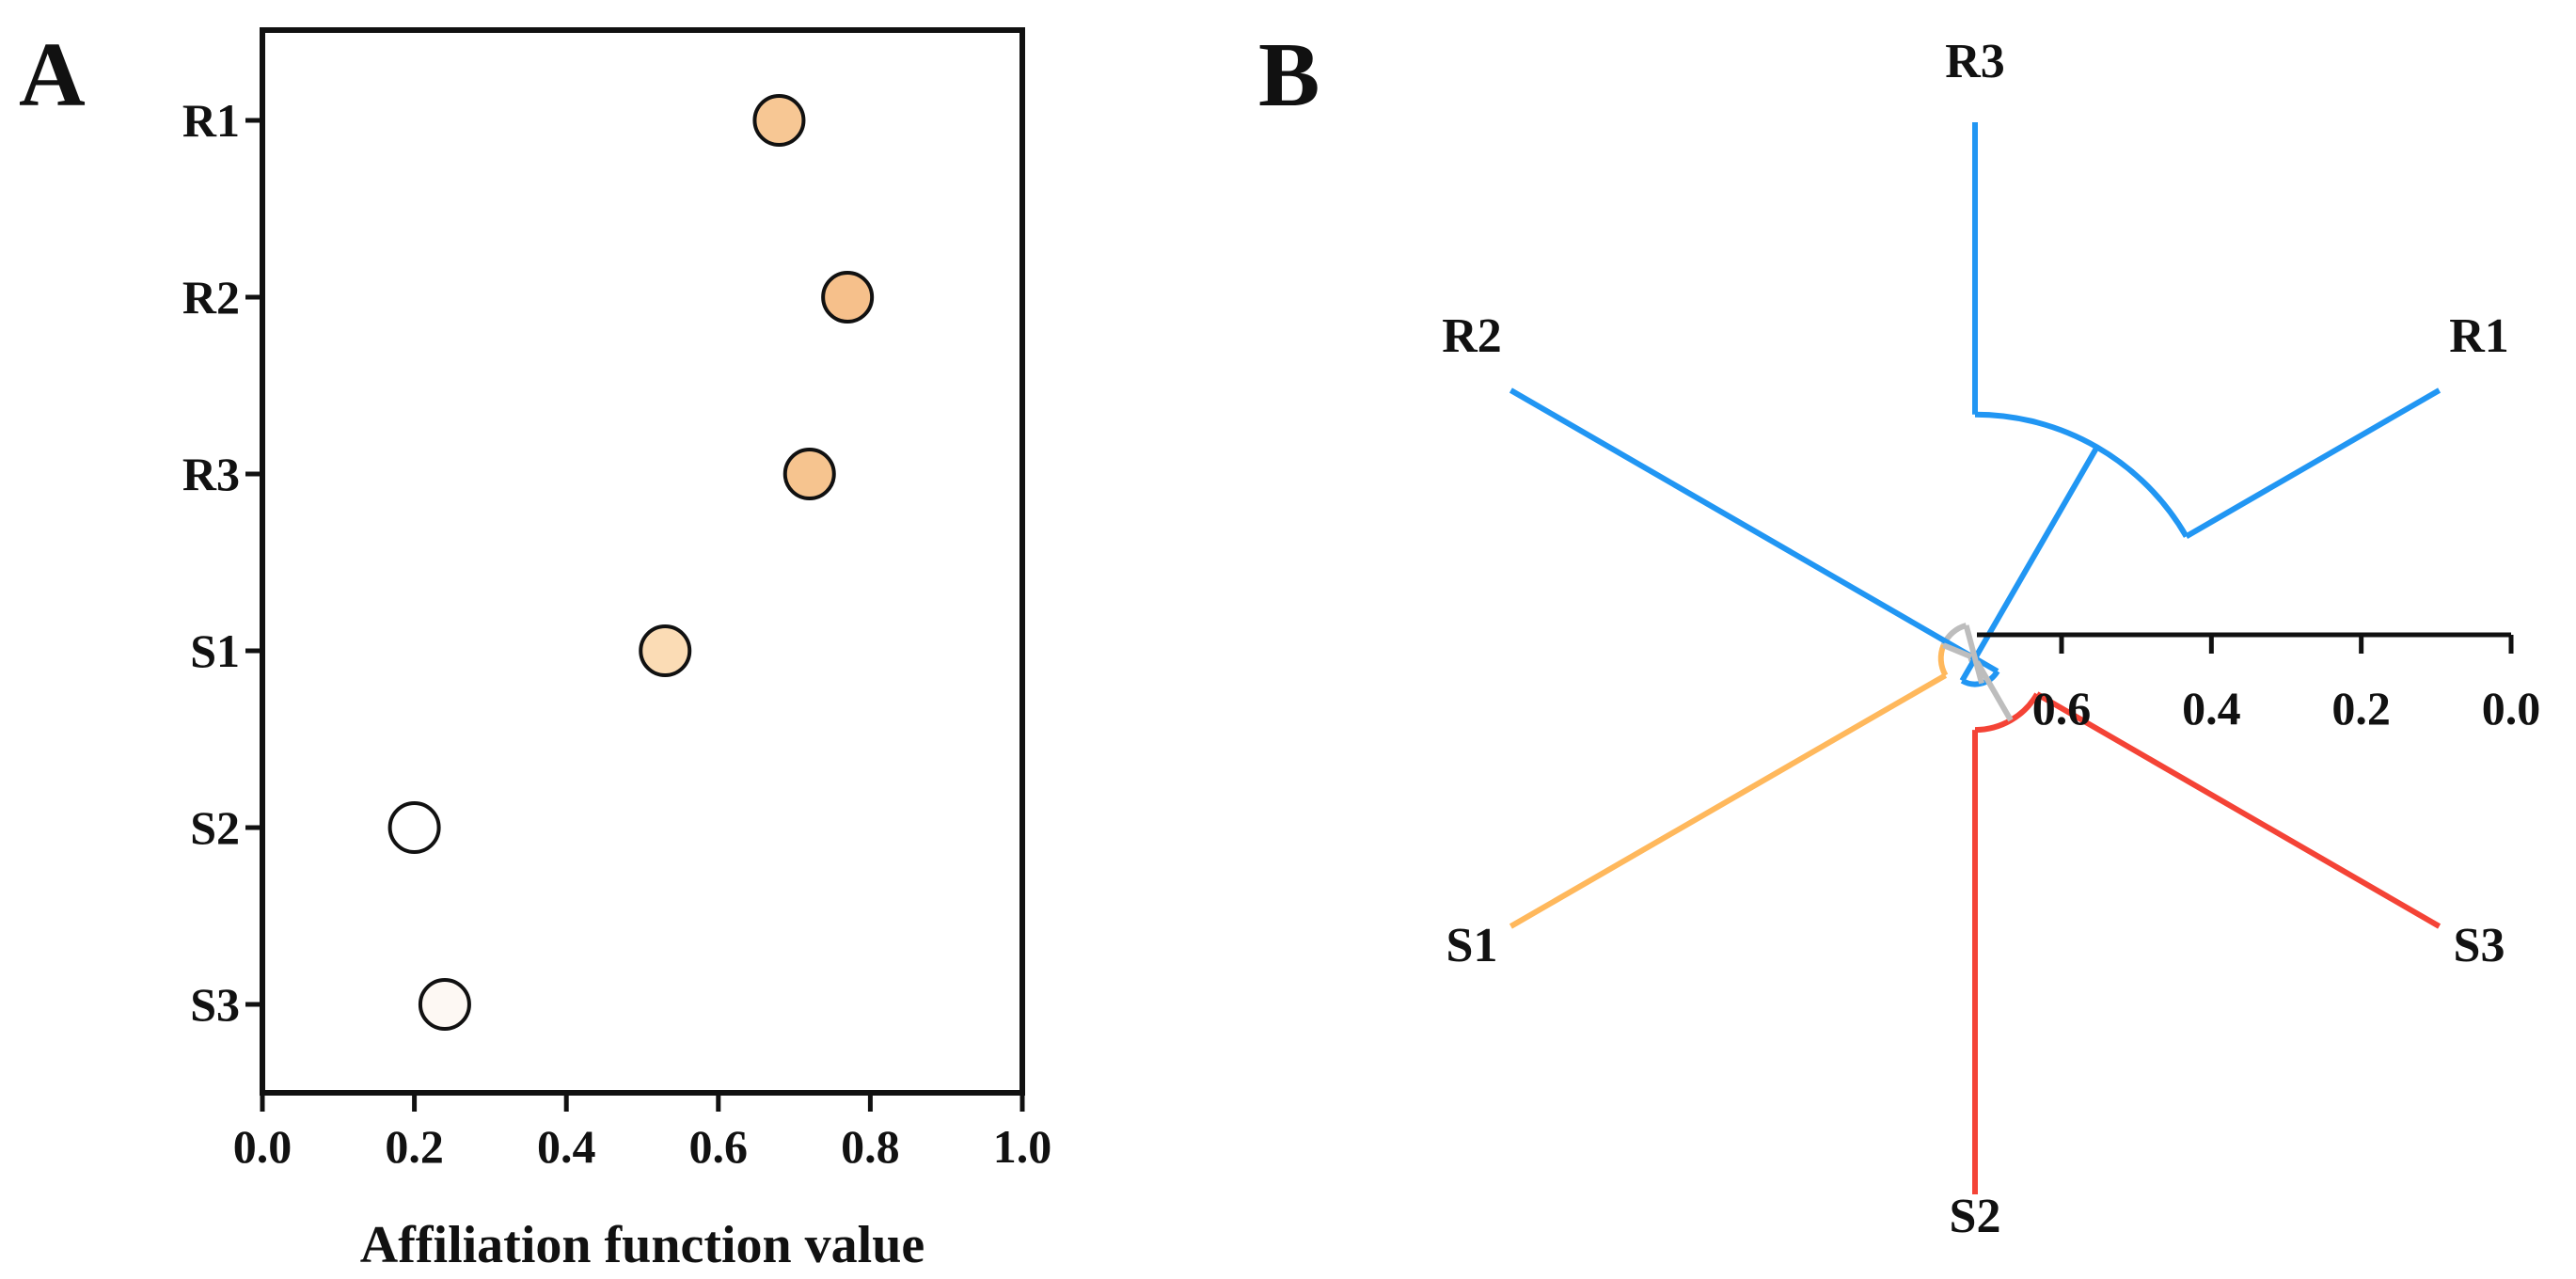 The width and height of the screenshot is (2576, 1279). What do you see at coordinates (2313, 463) in the screenshot?
I see `branch-r1` at bounding box center [2313, 463].